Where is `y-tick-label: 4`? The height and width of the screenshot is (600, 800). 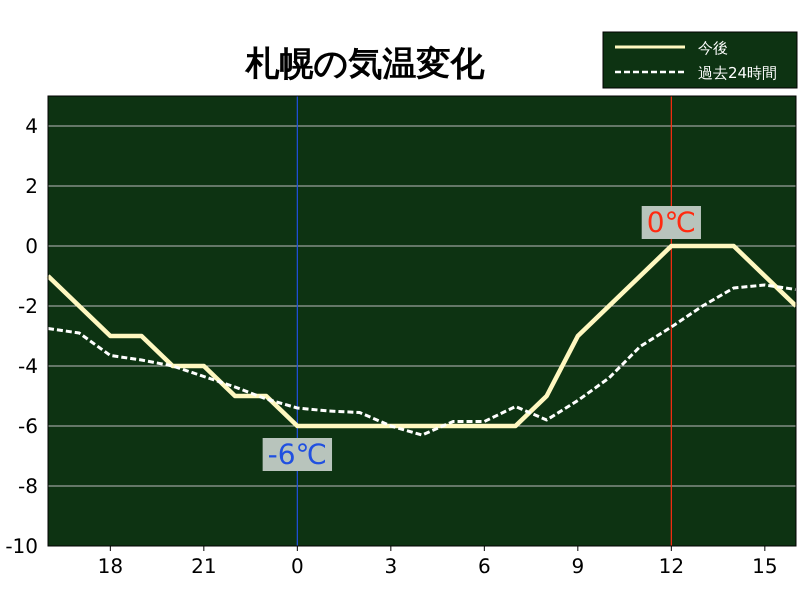 y-tick-label: 4 is located at coordinates (31, 126).